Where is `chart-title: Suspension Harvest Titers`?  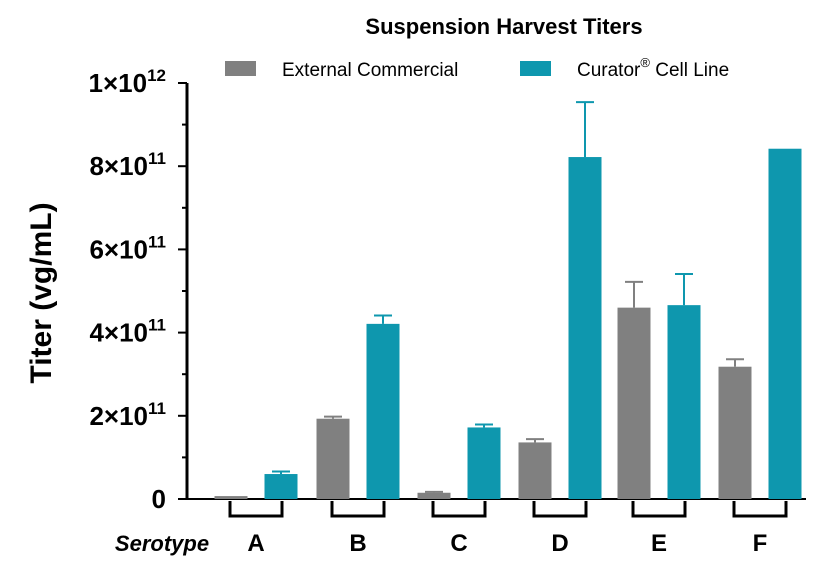 chart-title: Suspension Harvest Titers is located at coordinates (503, 26).